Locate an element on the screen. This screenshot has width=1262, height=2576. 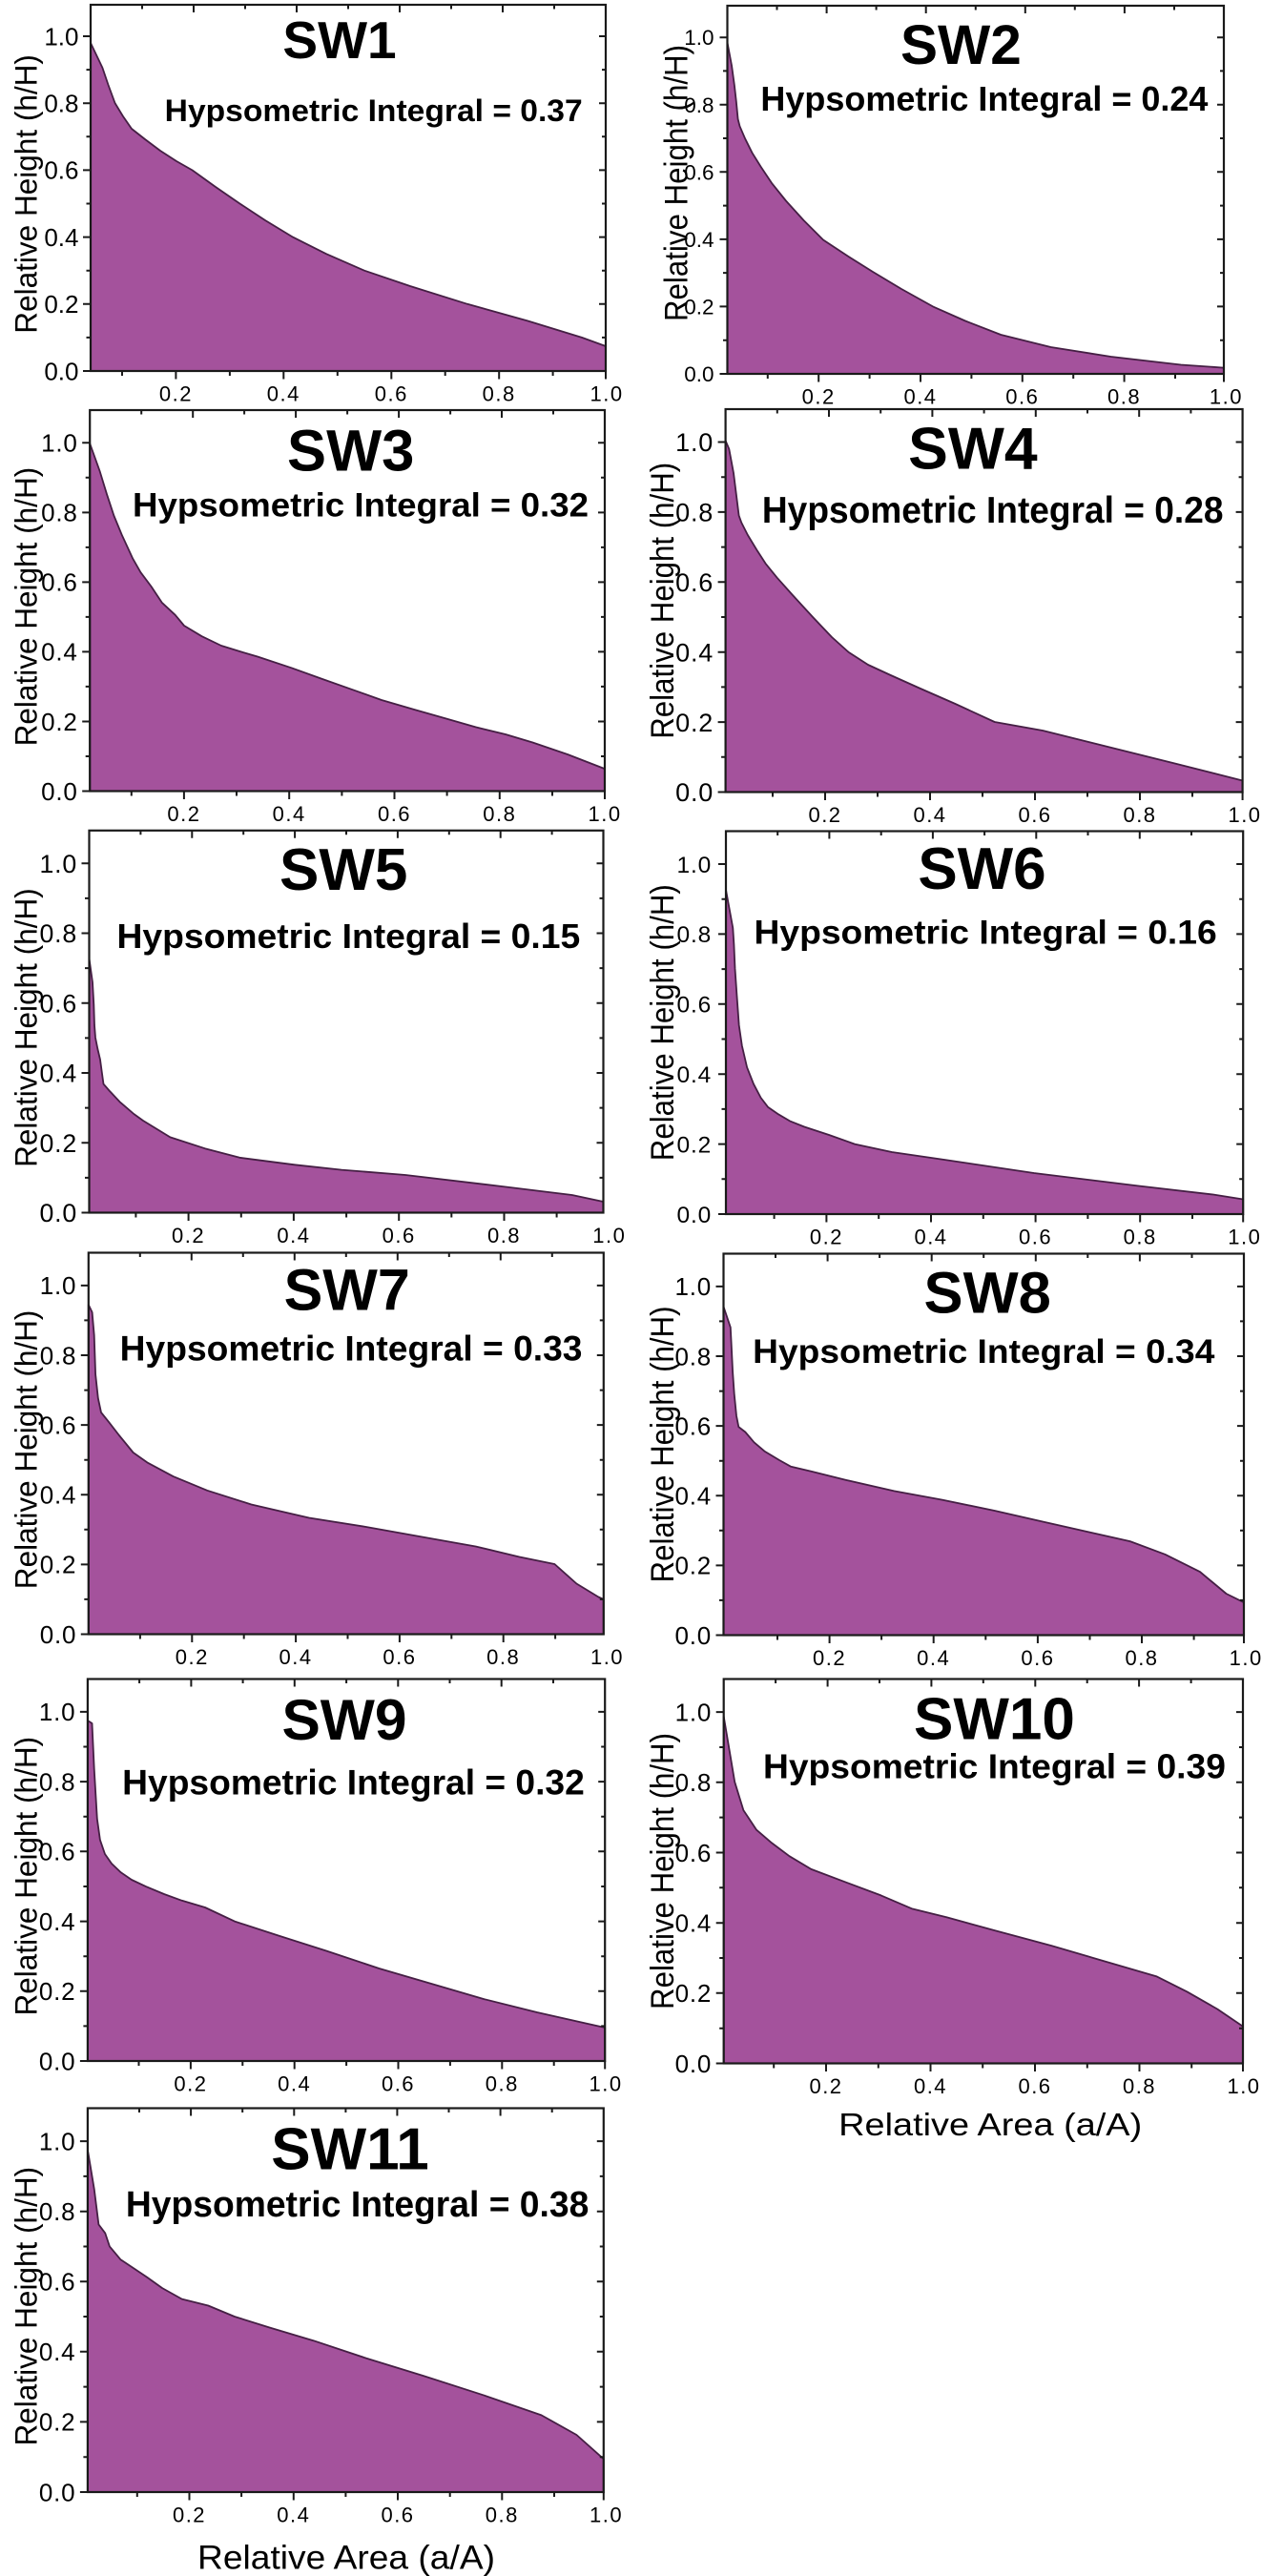
svg-text: SW9 is located at coordinates (343, 1719).